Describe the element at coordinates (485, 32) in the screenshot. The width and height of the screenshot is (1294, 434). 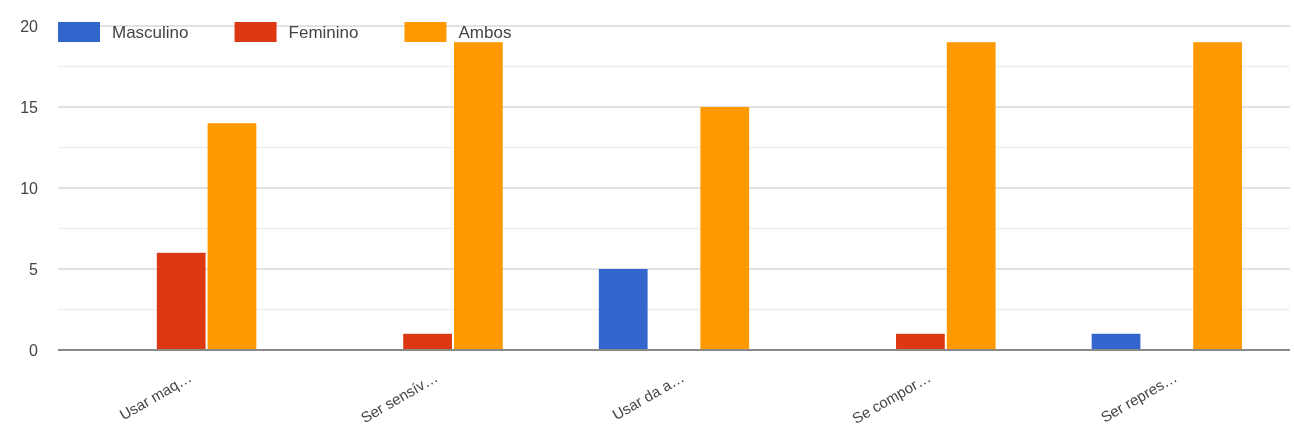
I see `legend-label: Ambos` at that location.